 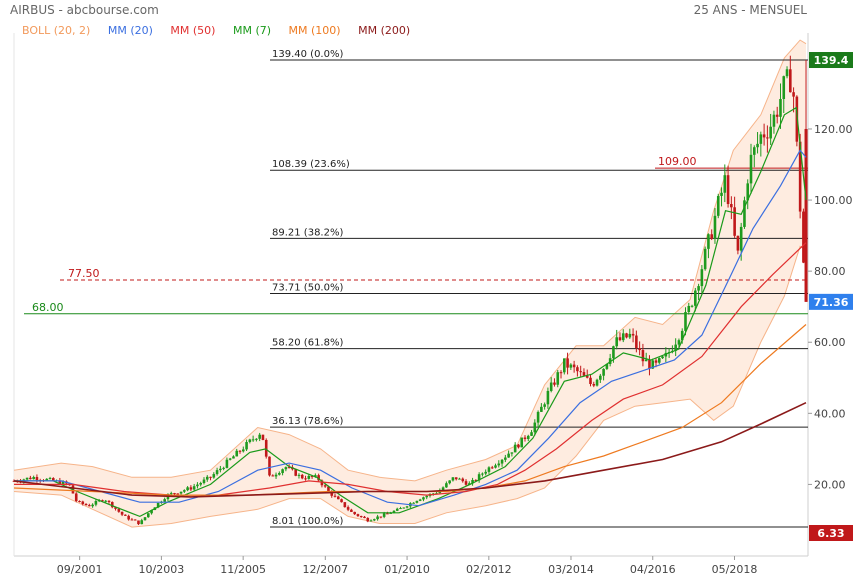 What do you see at coordinates (56, 30) in the screenshot?
I see `legend-boll: BOLL (20, 2)` at bounding box center [56, 30].